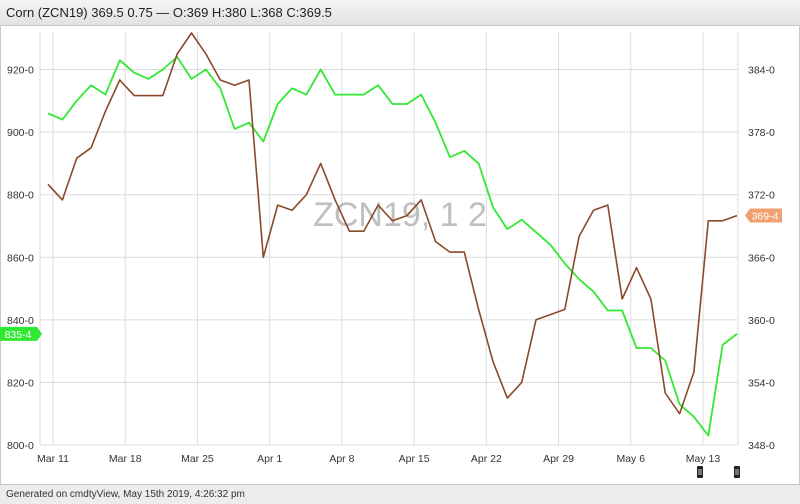 Image resolution: width=800 pixels, height=504 pixels. Describe the element at coordinates (269, 459) in the screenshot. I see `x-tick-label: Apr 1` at that location.